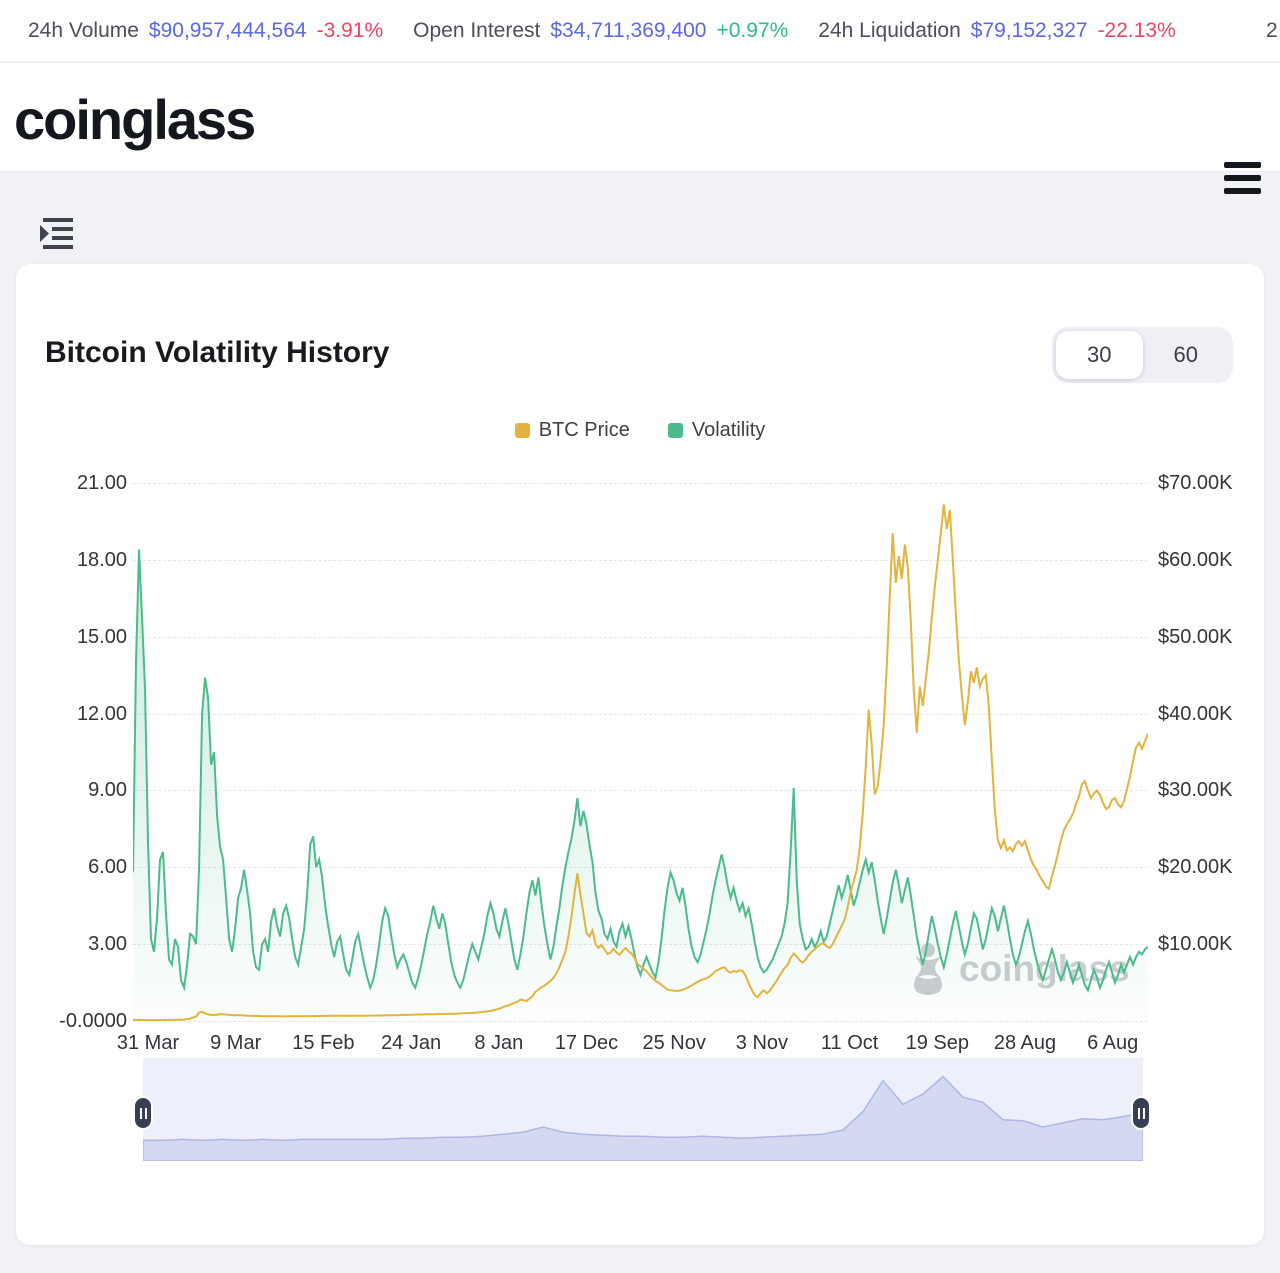 The width and height of the screenshot is (1280, 1273). I want to click on y-axis-label-right: $20.00K, so click(1195, 867).